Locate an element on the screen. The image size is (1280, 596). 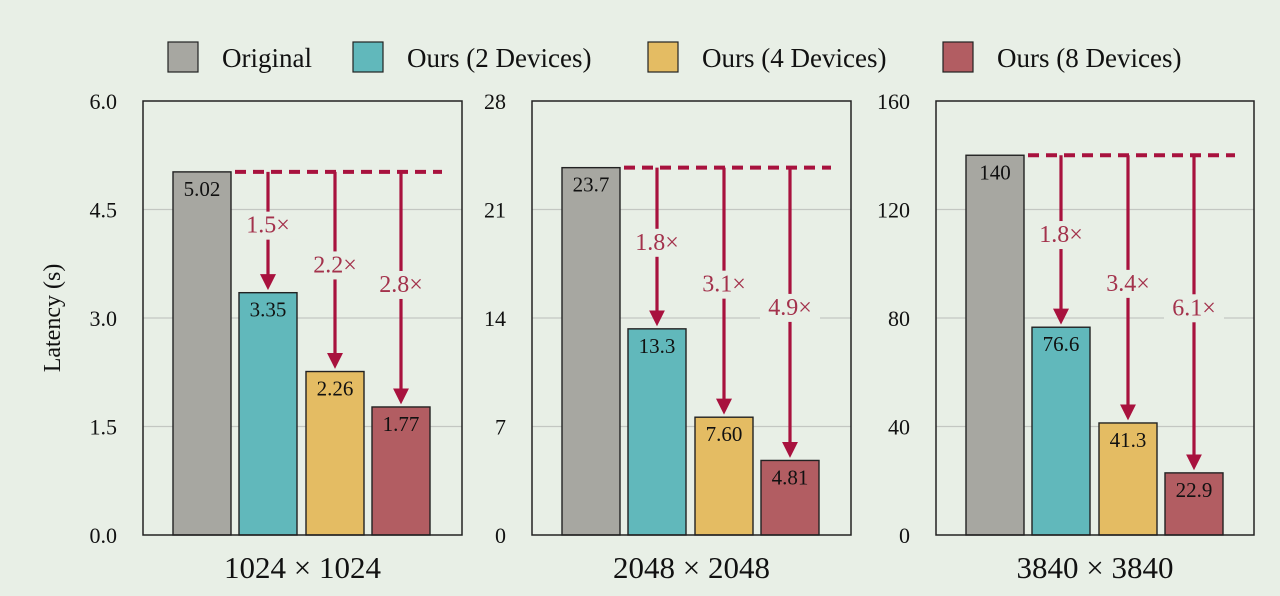
bar-value-label: 1.77 is located at coordinates (401, 424).